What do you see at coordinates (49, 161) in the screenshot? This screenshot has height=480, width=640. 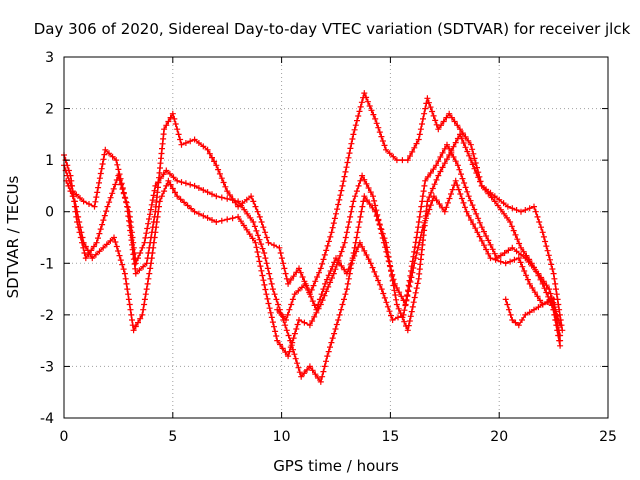 I see `y-tick-label: 1` at bounding box center [49, 161].